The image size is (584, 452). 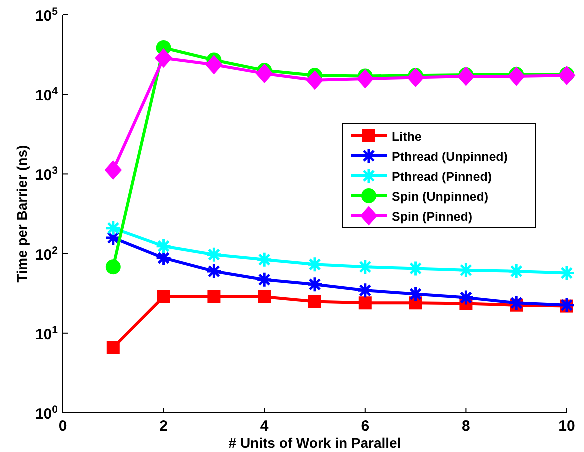 I want to click on y-tick-label: 10$^{5}$, so click(x=46, y=15).